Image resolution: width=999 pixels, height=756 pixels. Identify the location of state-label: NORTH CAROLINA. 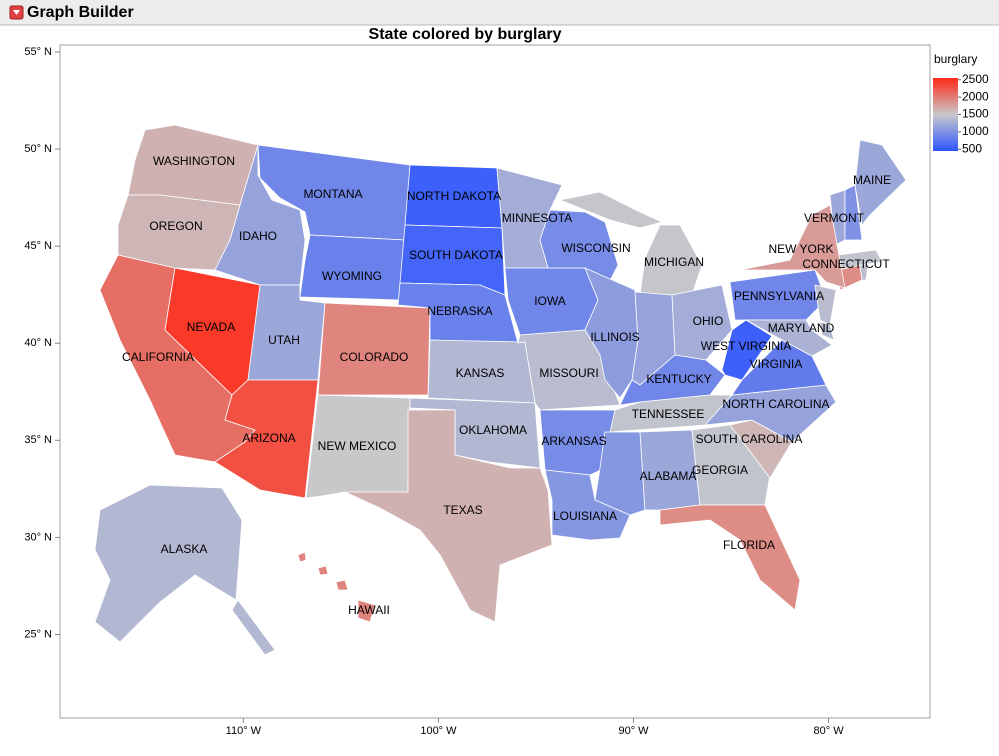
(775, 404).